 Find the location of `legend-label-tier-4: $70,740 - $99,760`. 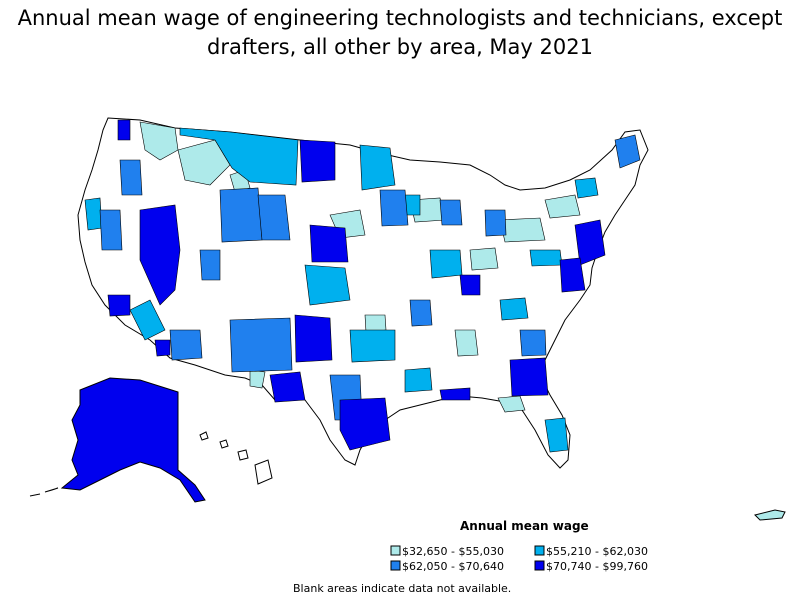

legend-label-tier-4: $70,740 - $99,760 is located at coordinates (597, 566).